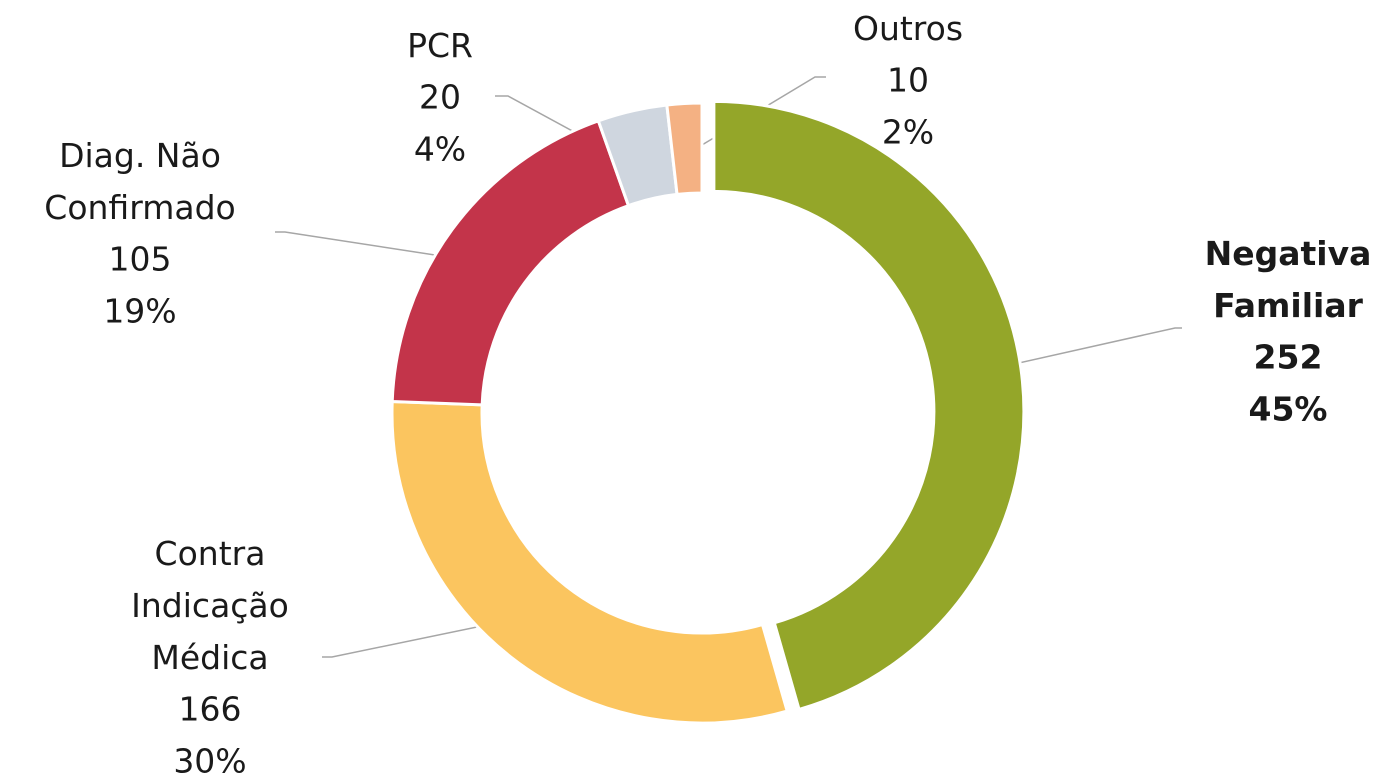 This screenshot has height=780, width=1391. I want to click on category-label: Contra Indicação Médica, so click(210, 605).